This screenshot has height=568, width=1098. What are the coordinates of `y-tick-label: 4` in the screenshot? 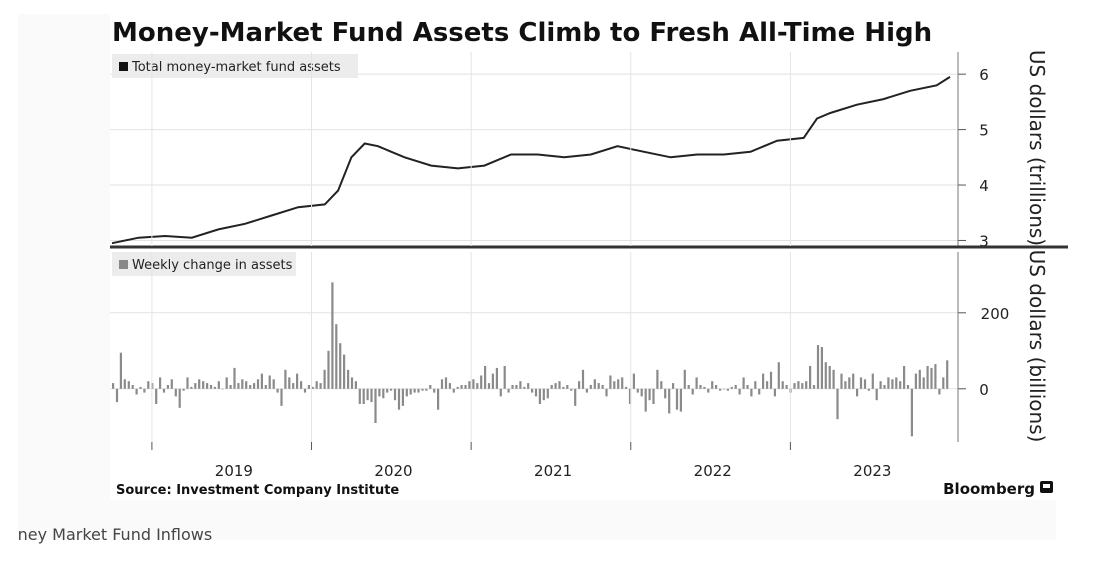 It's located at (984, 186).